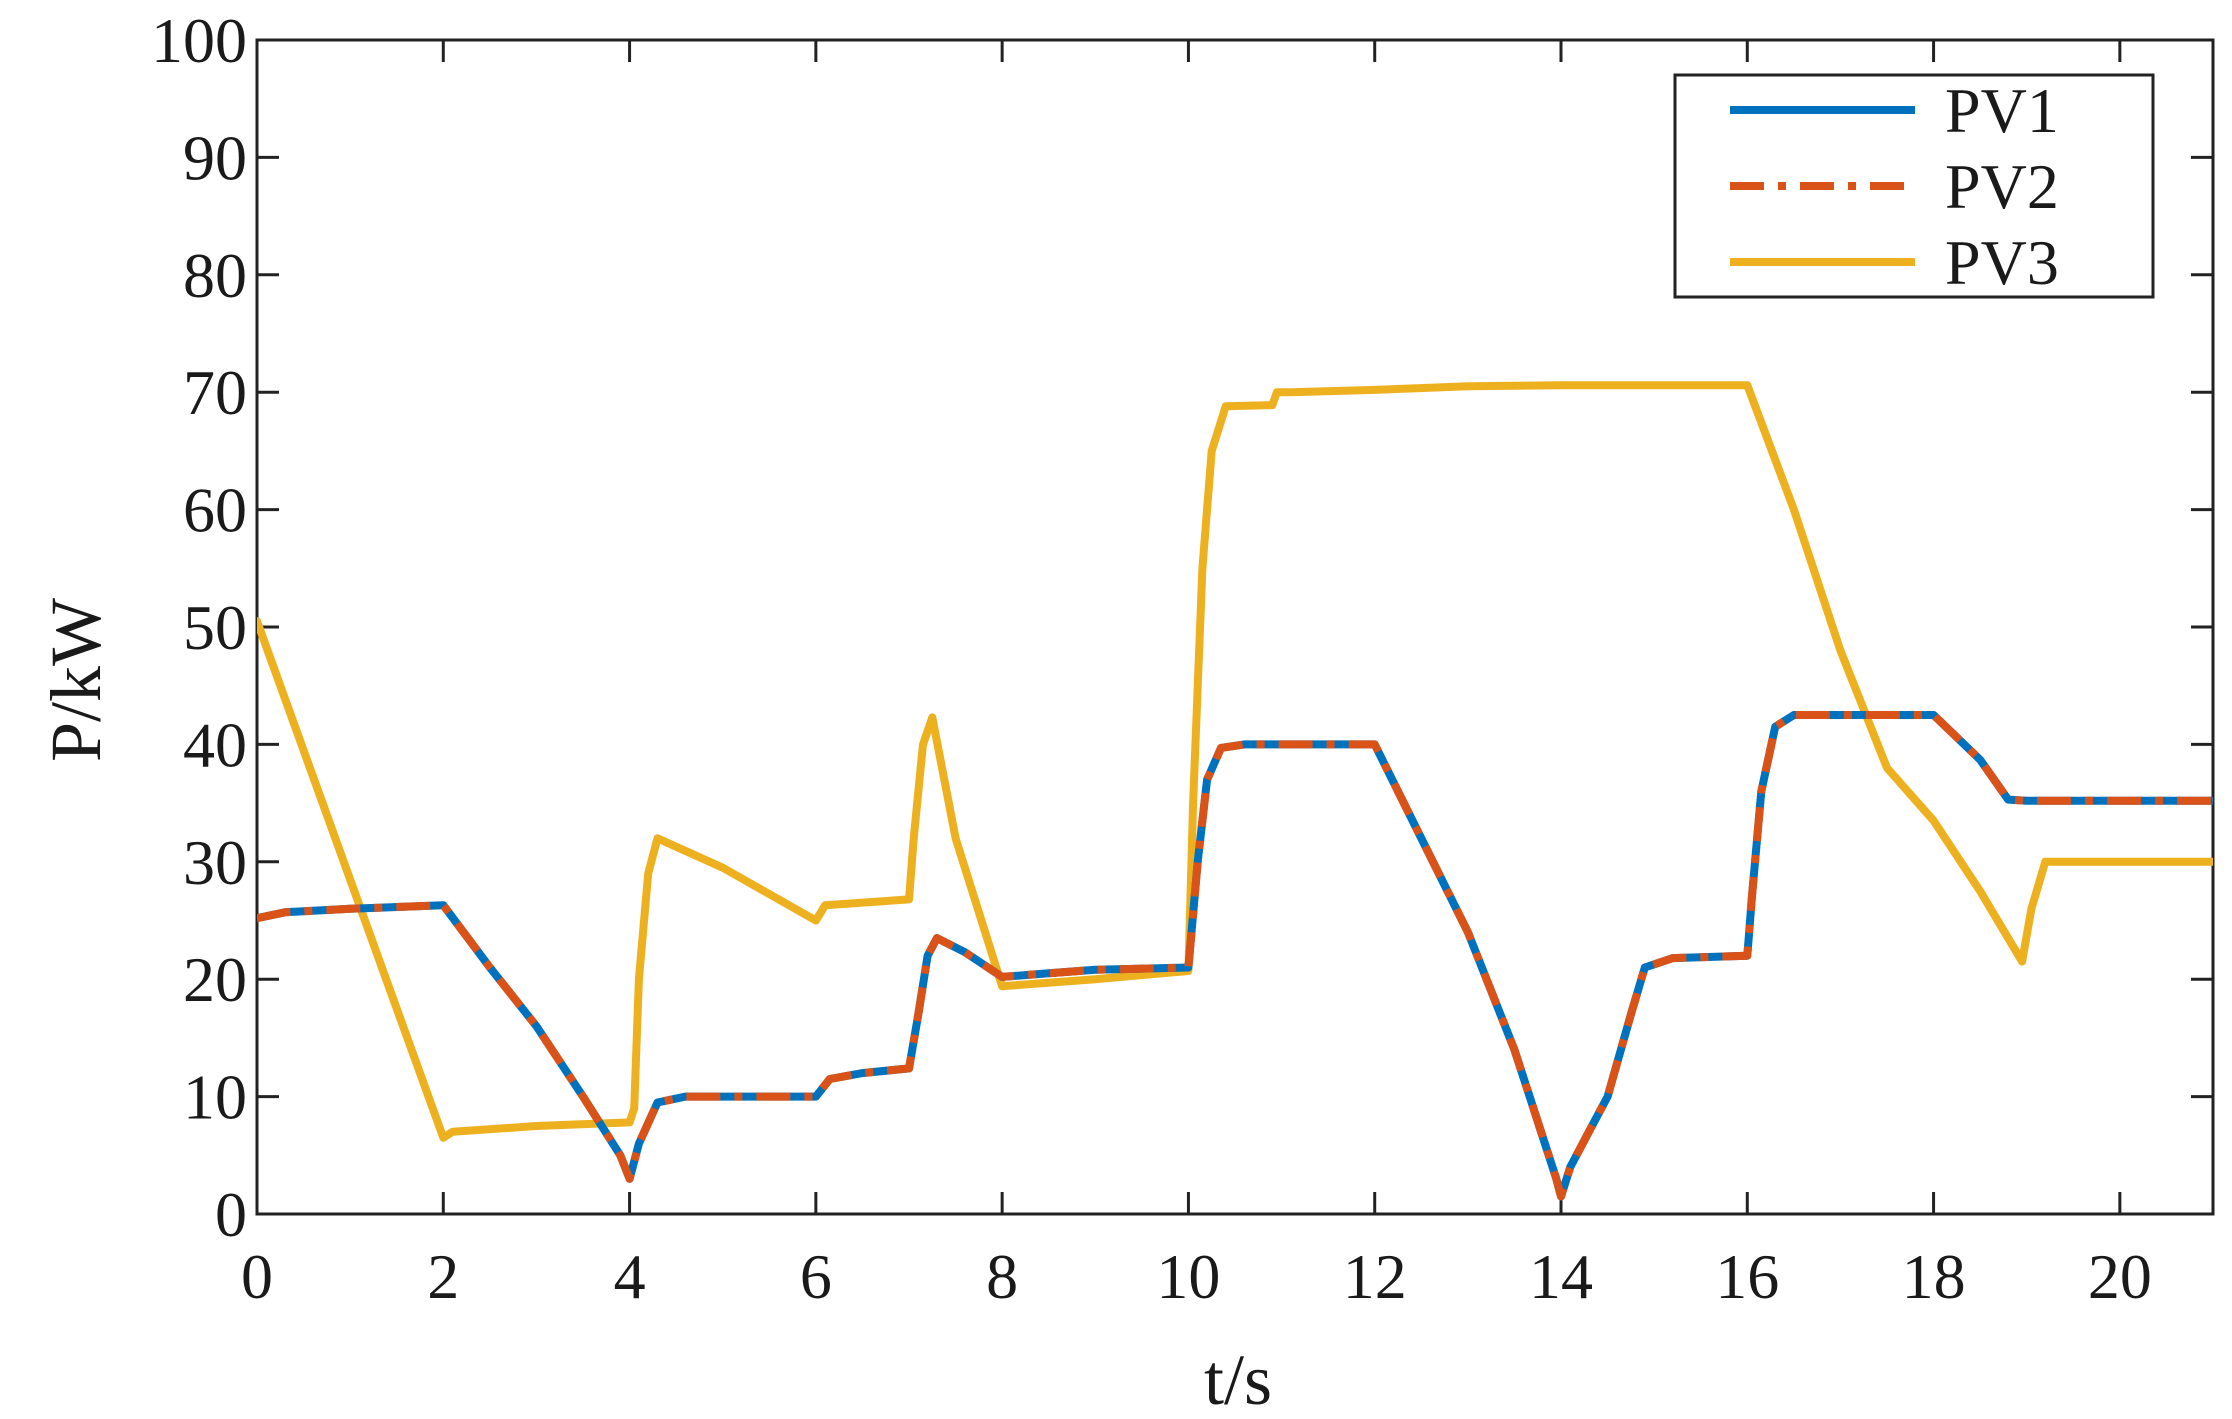 Image resolution: width=2232 pixels, height=1419 pixels. Describe the element at coordinates (231, 1214) in the screenshot. I see `y-tick-label: 0` at that location.